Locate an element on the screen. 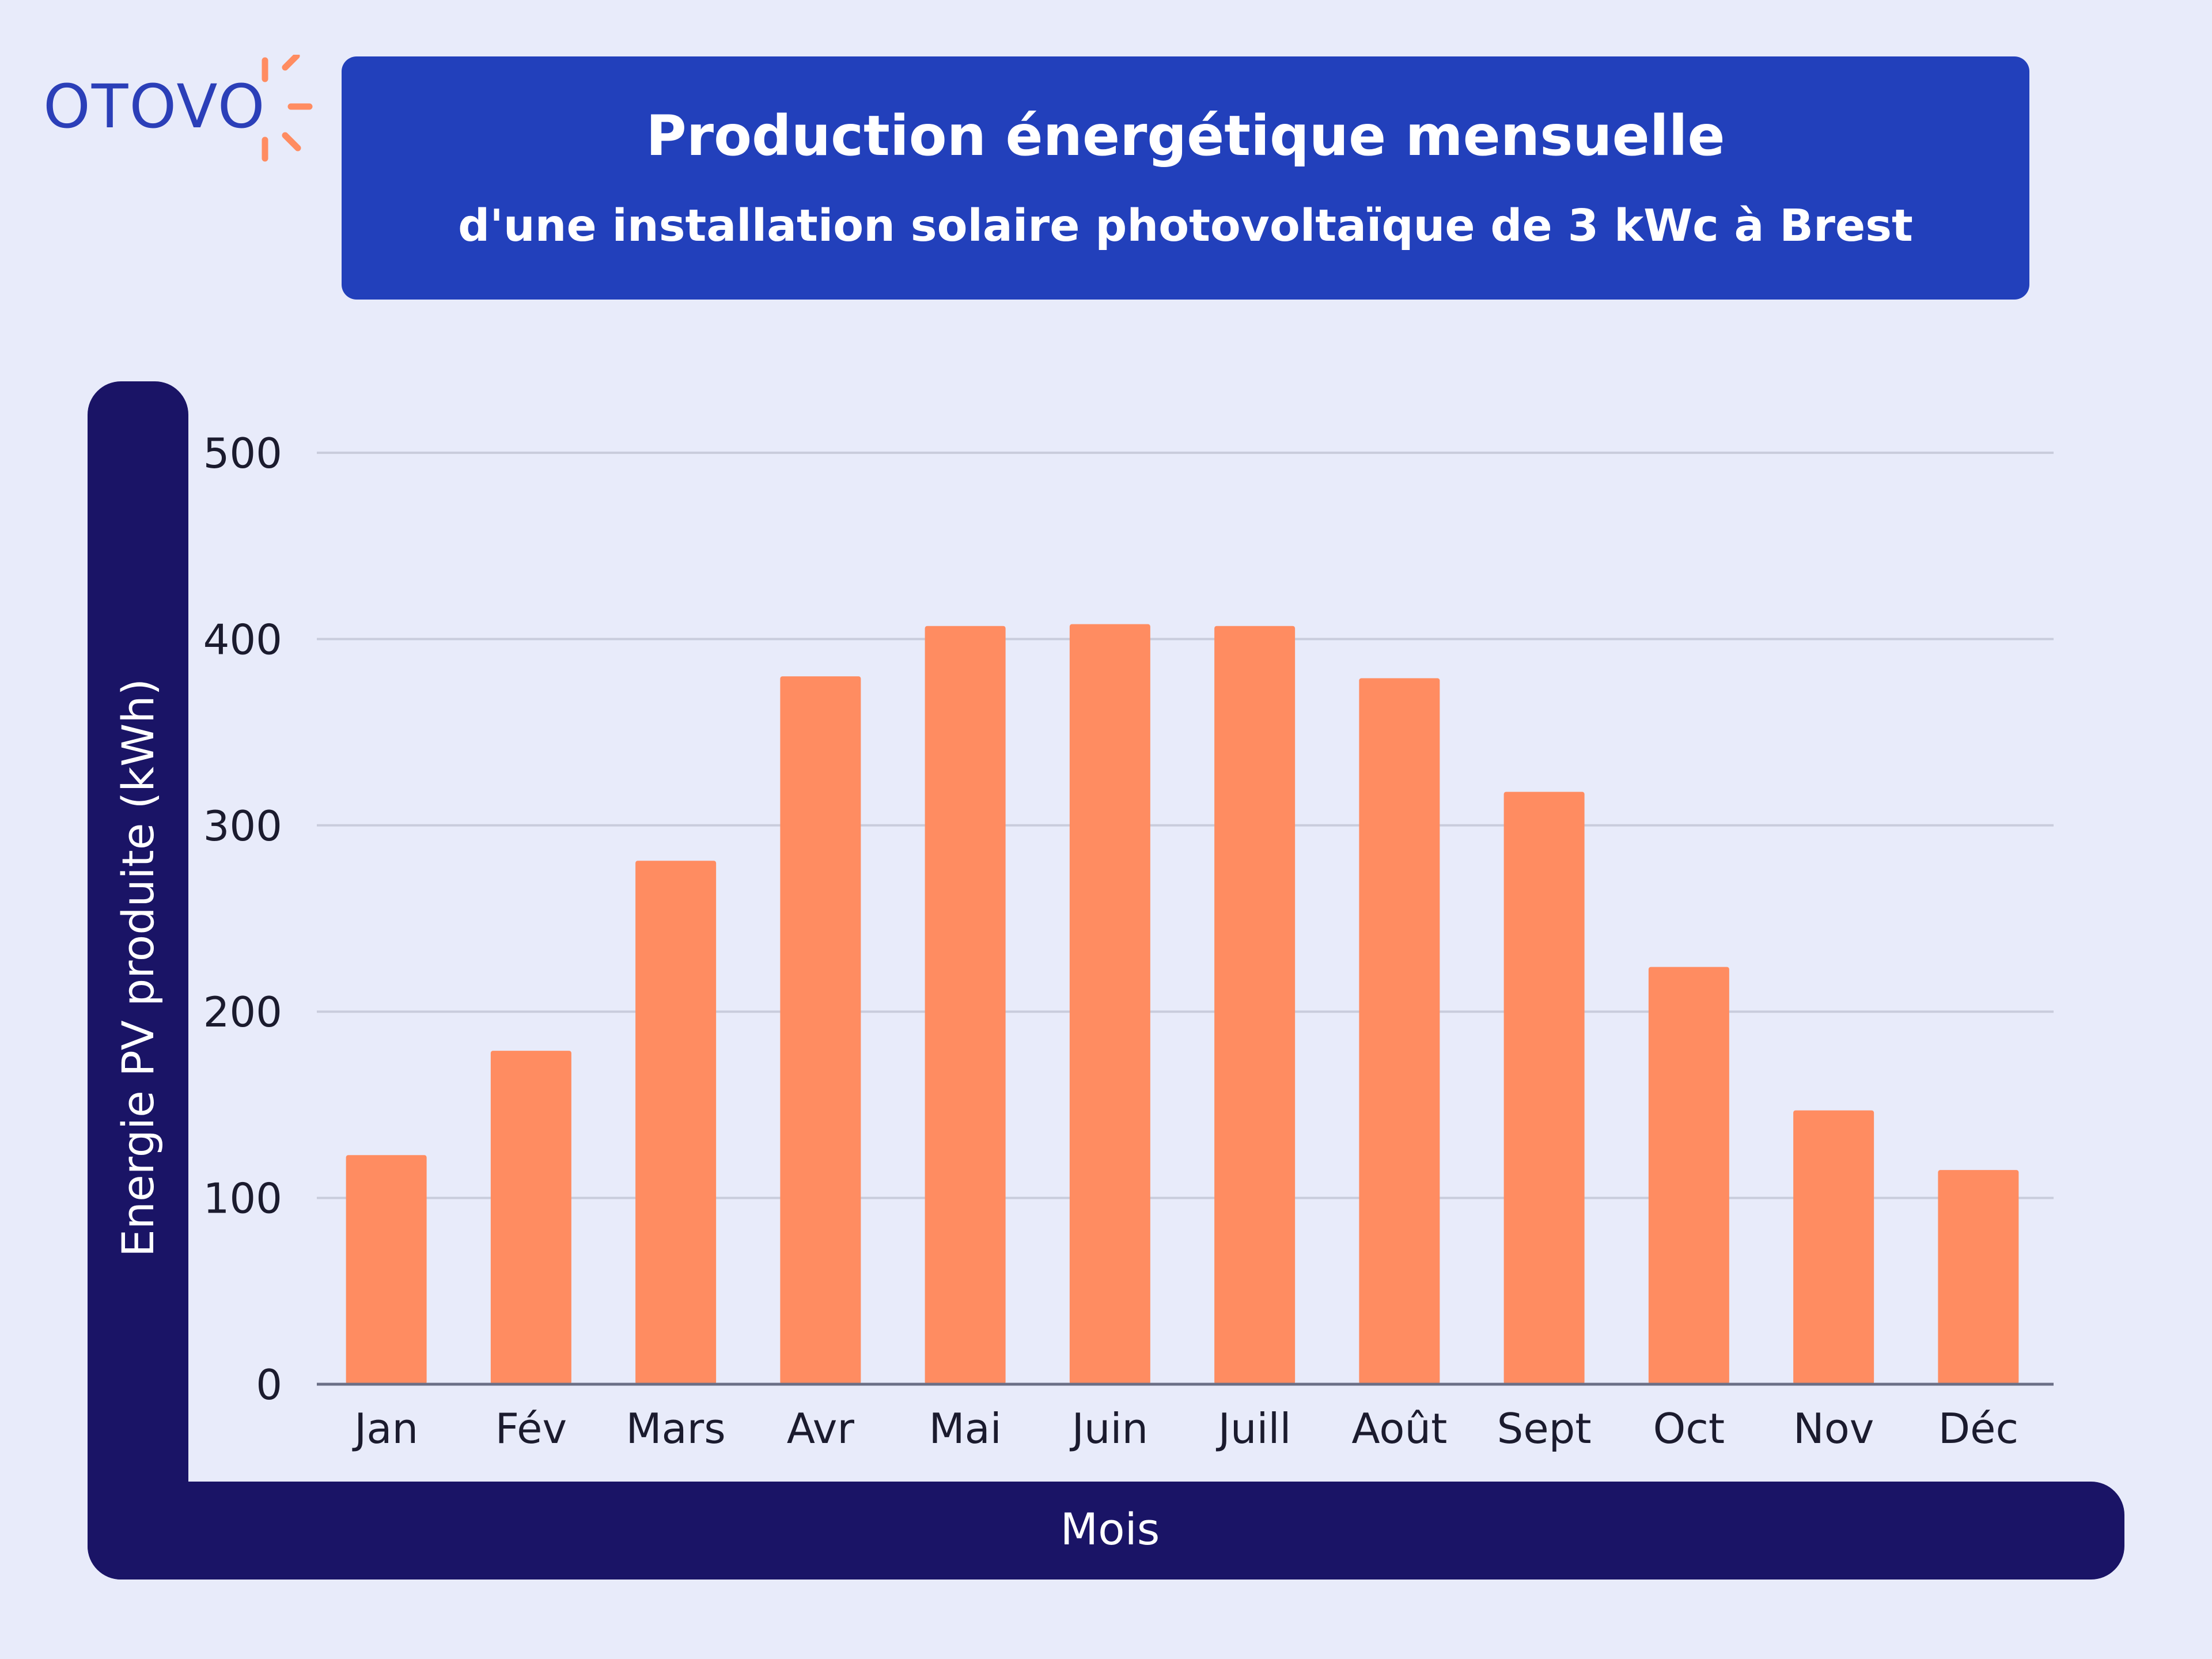 The height and width of the screenshot is (1659, 2212). logo-wordmark: OTOVO is located at coordinates (154, 106).